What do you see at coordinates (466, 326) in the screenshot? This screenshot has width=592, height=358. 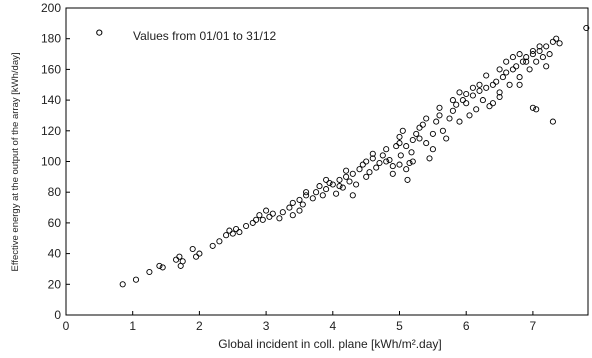 I see `x-tick-label: 6` at bounding box center [466, 326].